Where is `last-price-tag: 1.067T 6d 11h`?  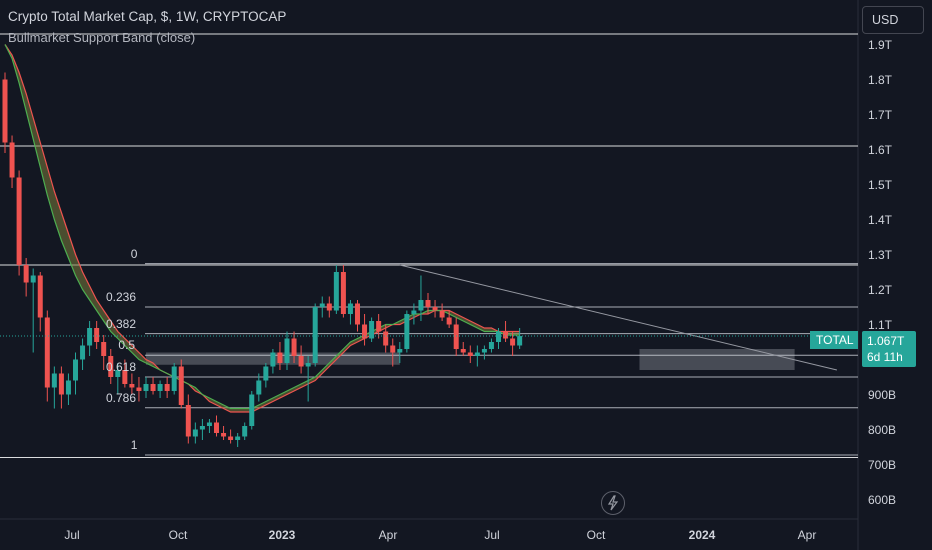 last-price-tag: 1.067T 6d 11h is located at coordinates (889, 349).